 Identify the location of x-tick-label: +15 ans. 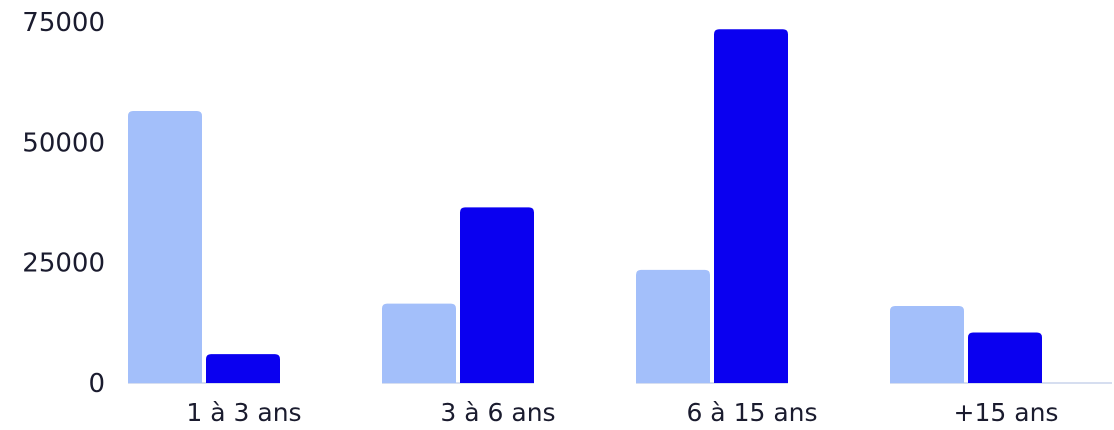
(1006, 412).